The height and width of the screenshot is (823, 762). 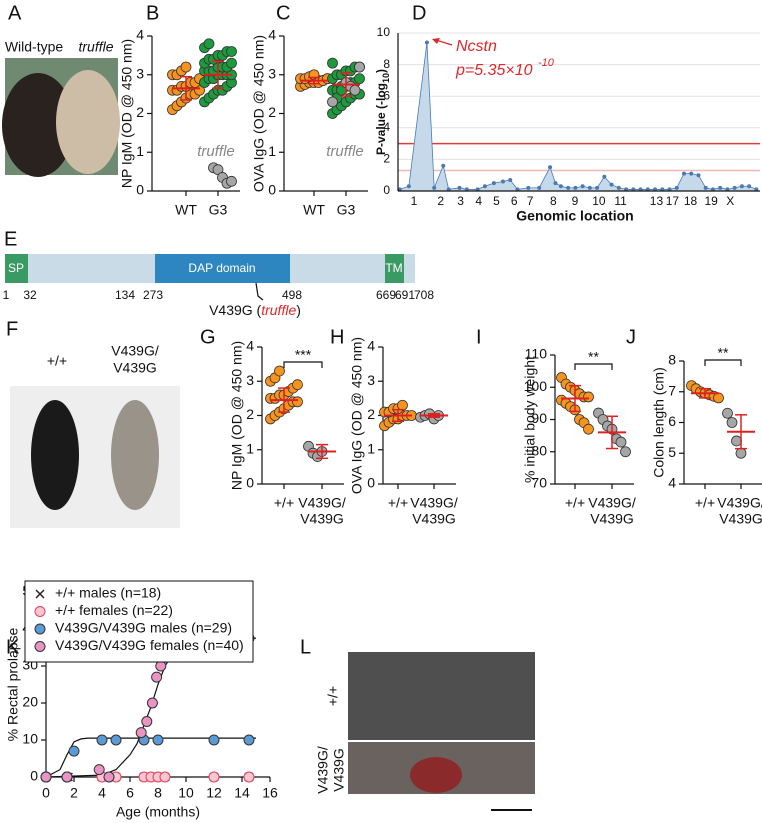 What do you see at coordinates (536, 354) in the screenshot?
I see `y-tick-label: 110` at bounding box center [536, 354].